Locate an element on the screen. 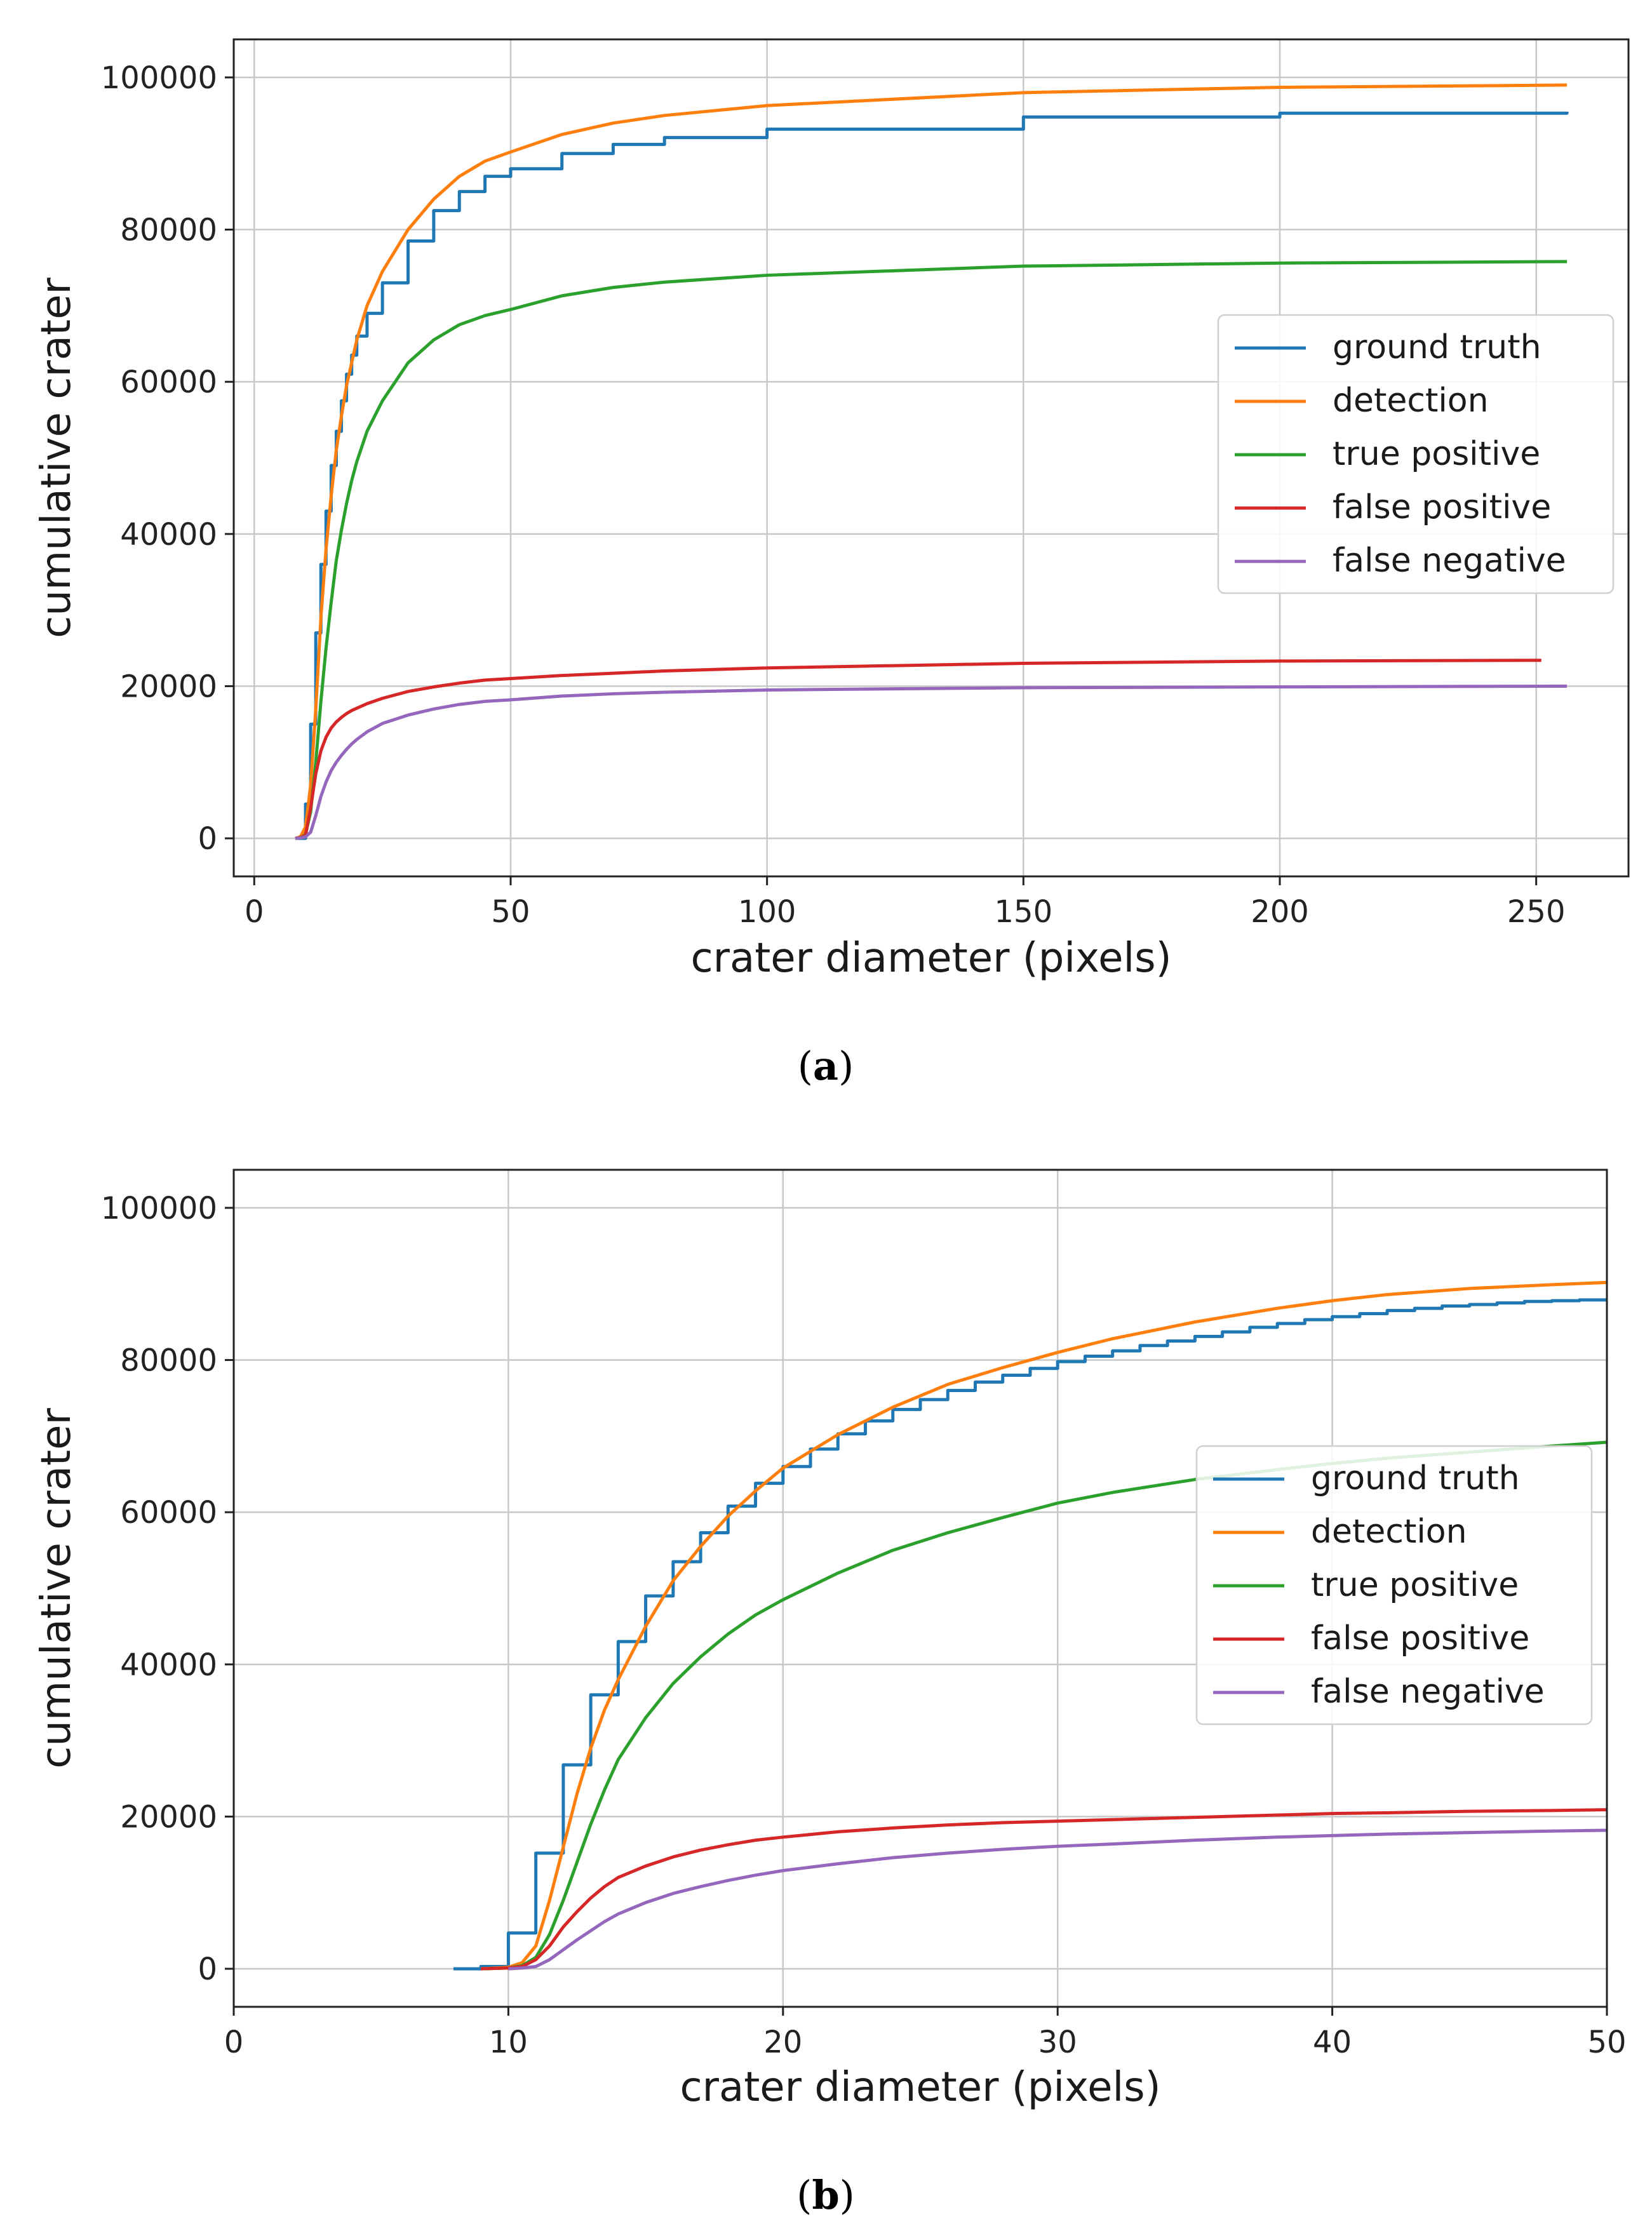 Image resolution: width=1652 pixels, height=2231 pixels. chart-a-caption-letter: a is located at coordinates (826, 1066).